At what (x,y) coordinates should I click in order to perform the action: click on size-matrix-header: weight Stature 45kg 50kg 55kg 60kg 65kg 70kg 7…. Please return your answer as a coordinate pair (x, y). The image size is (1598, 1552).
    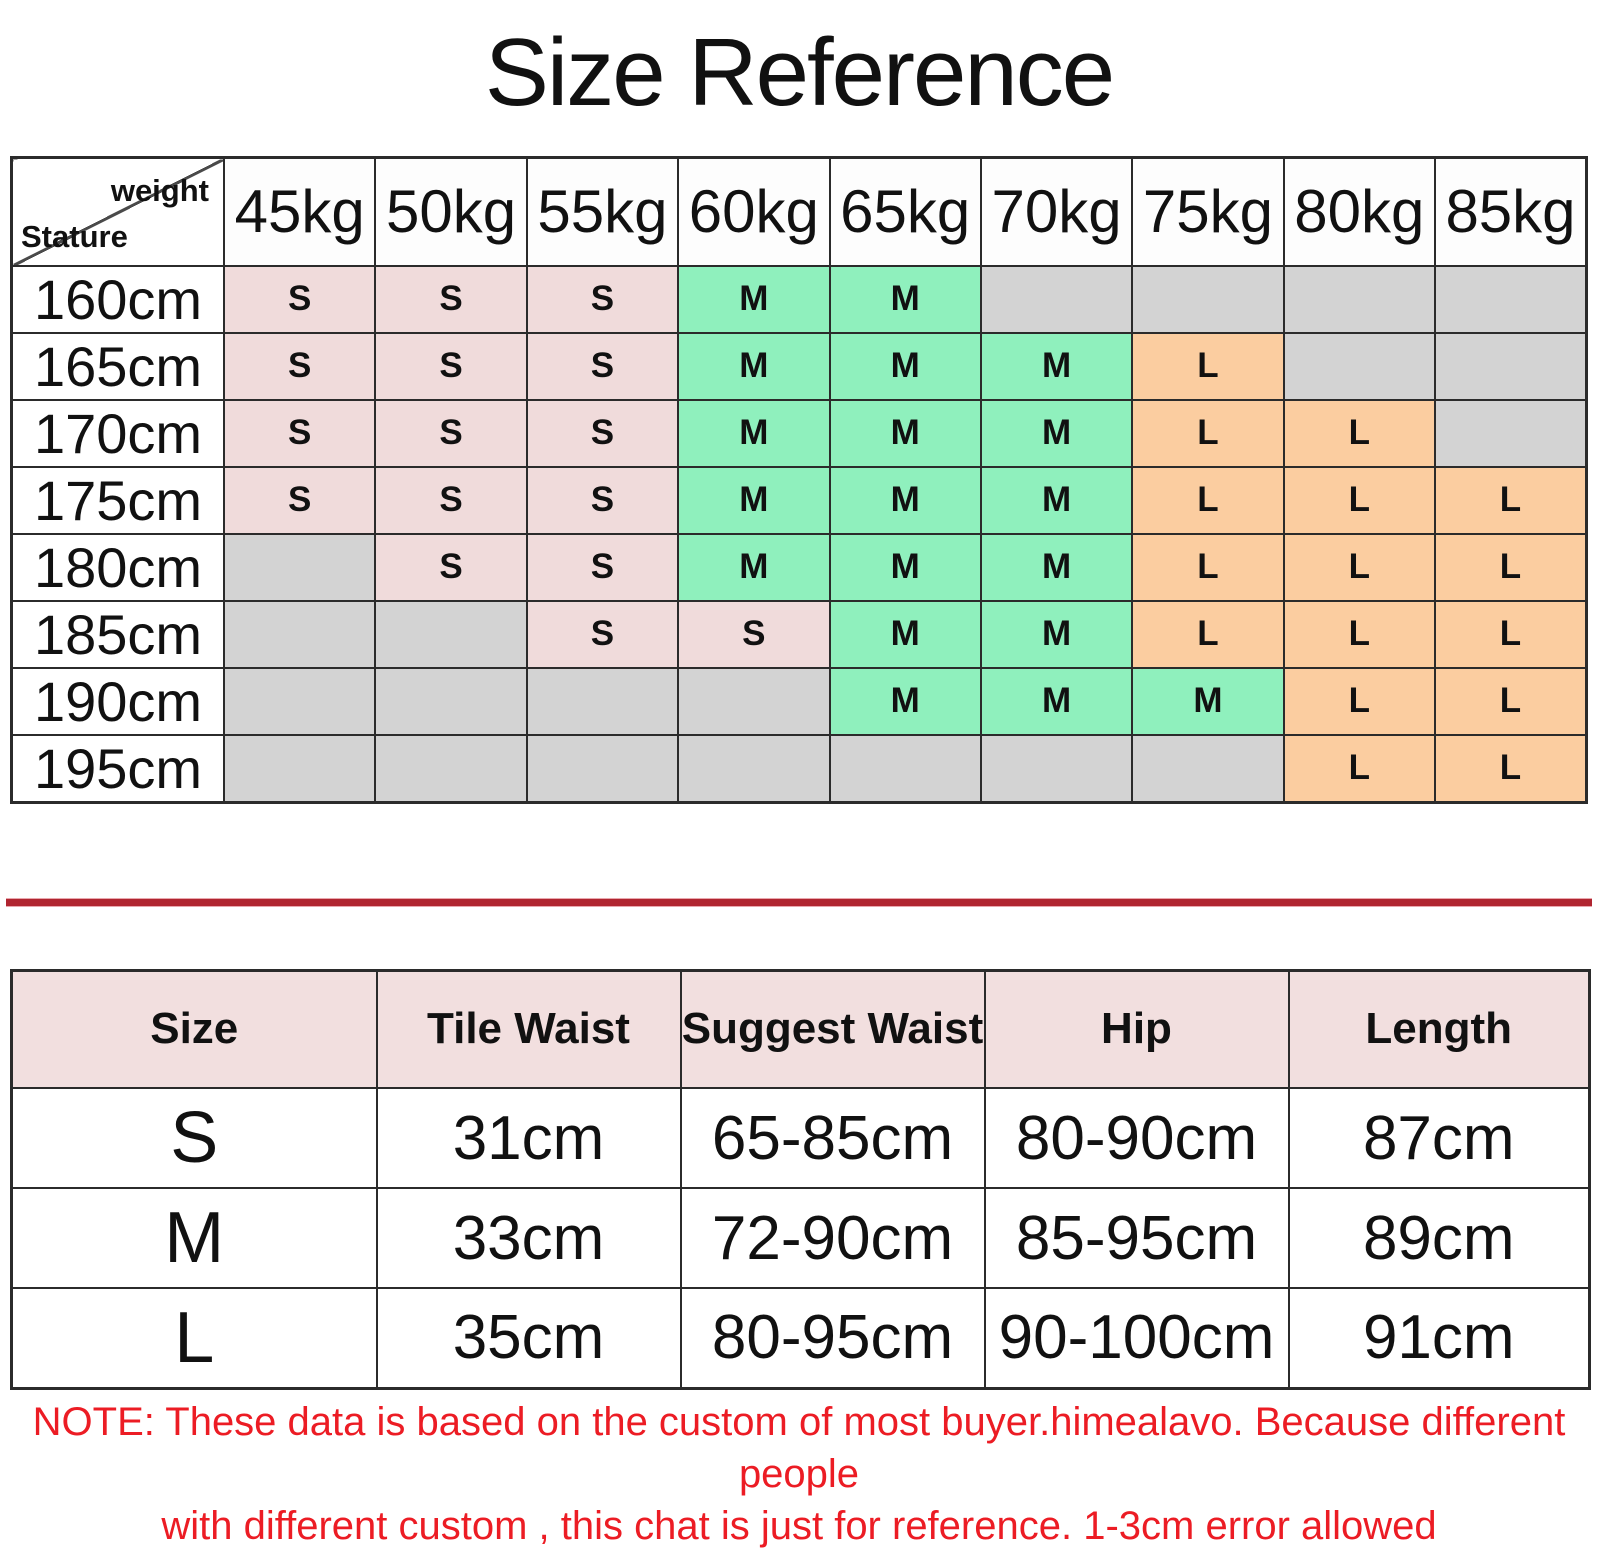
    Looking at the image, I should click on (799, 211).